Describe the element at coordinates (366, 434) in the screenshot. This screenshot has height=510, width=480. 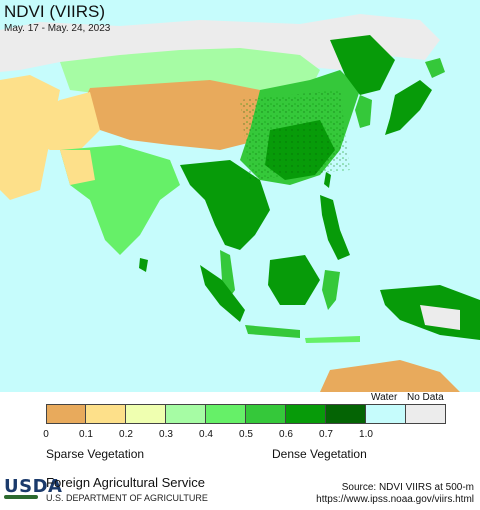
I see `legend-tick-label: 1.0` at that location.